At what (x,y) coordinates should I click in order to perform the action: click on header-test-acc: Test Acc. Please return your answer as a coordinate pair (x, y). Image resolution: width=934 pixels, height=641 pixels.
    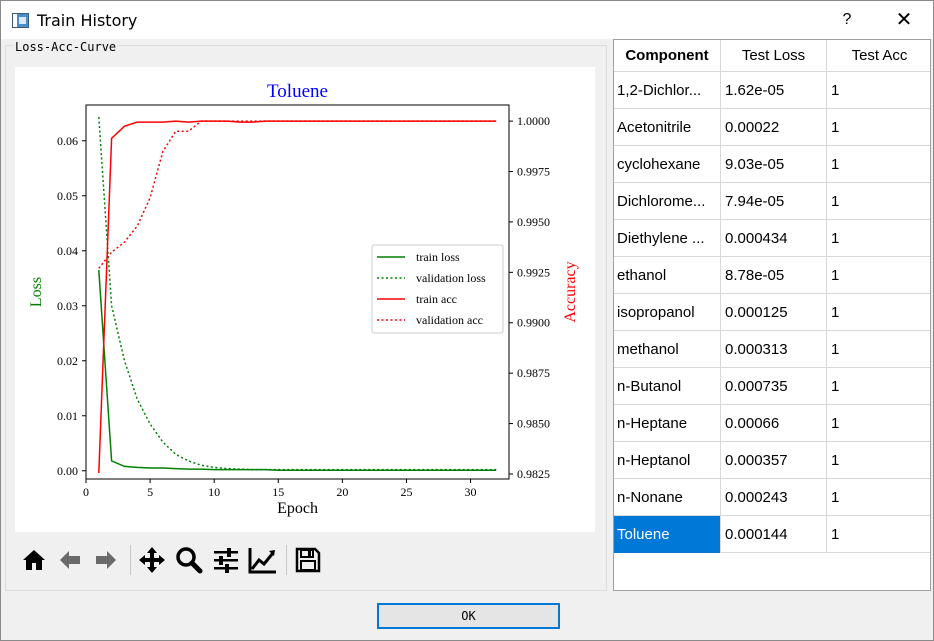
    Looking at the image, I should click on (879, 55).